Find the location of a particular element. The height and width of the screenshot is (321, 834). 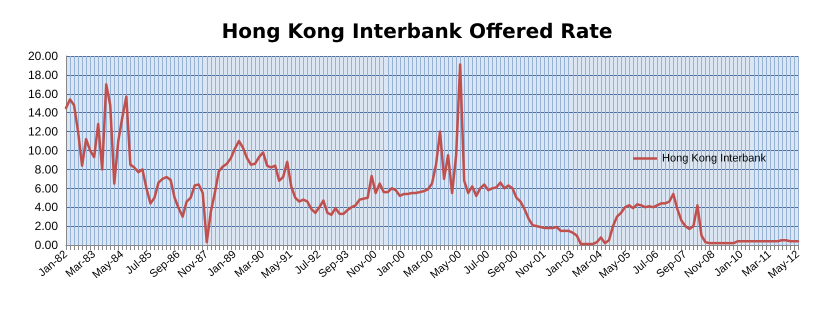

y-tick-label: 20.00 is located at coordinates (43, 56).